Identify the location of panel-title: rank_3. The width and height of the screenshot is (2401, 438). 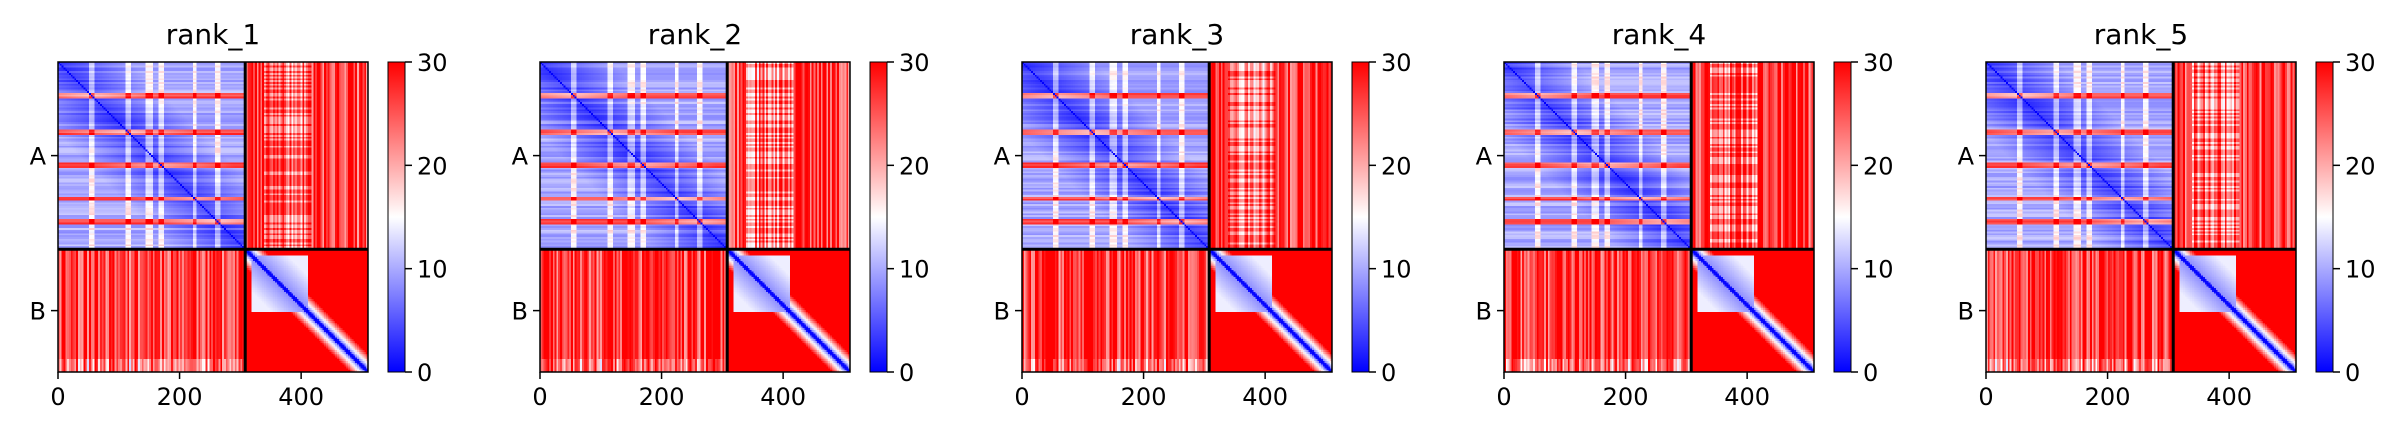
(1177, 34).